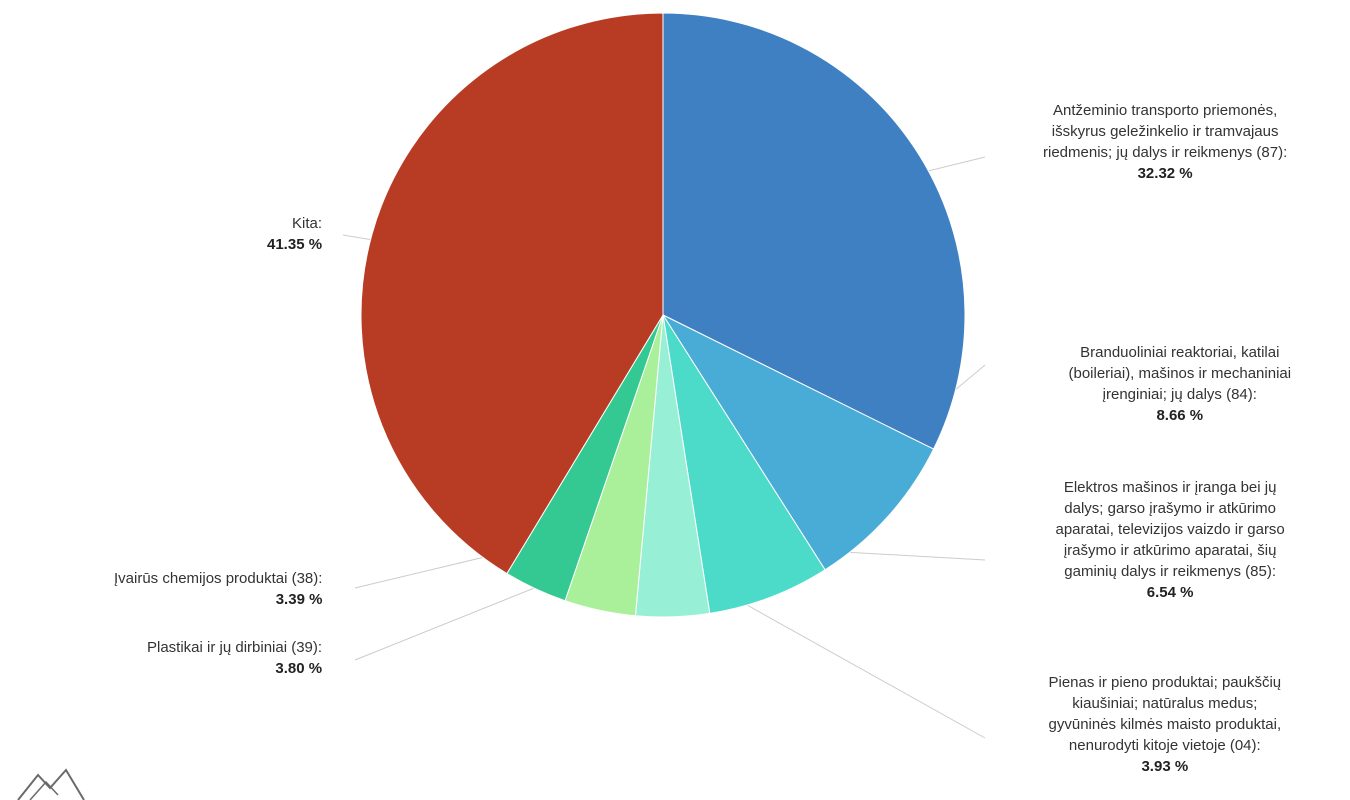 This screenshot has width=1350, height=800. What do you see at coordinates (1180, 352) in the screenshot?
I see `slice-name-line: Branduoliniai reaktoriai, katilai` at bounding box center [1180, 352].